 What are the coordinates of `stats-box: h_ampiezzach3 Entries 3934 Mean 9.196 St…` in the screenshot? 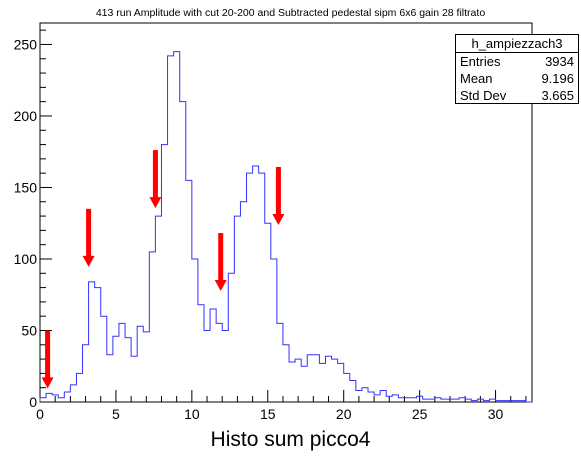 It's located at (517, 69).